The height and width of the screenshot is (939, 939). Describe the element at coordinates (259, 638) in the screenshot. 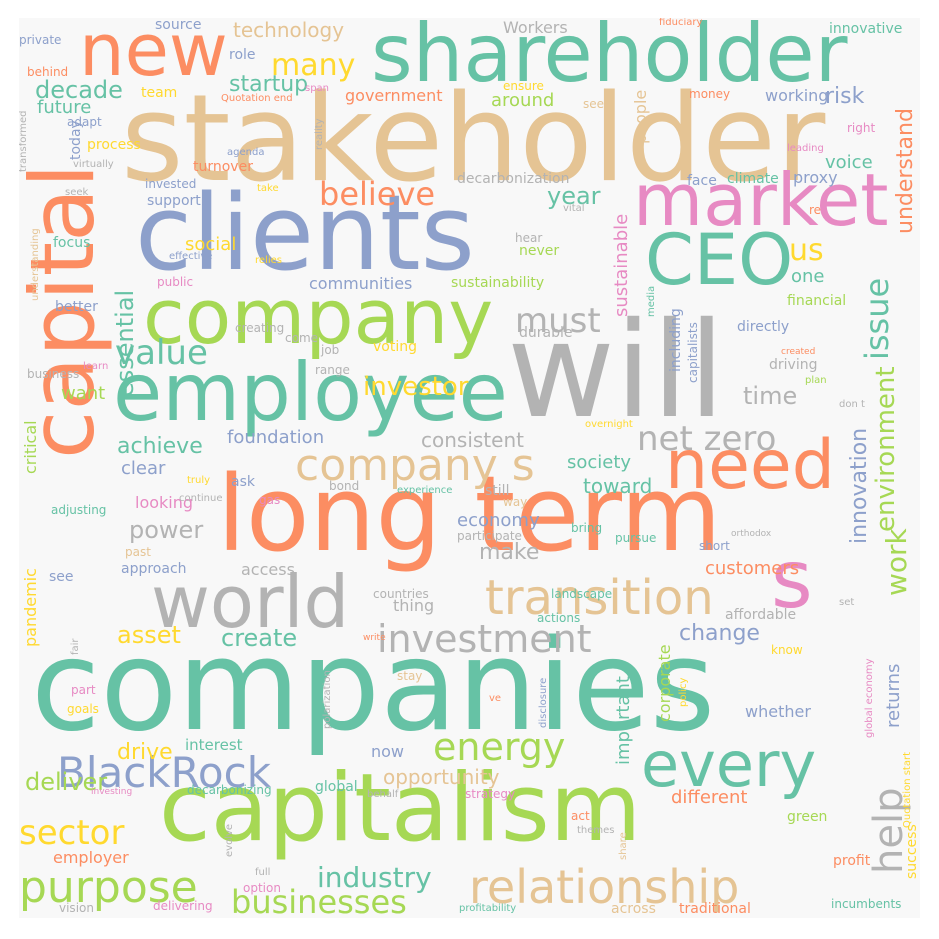

I see `word-create: create` at that location.